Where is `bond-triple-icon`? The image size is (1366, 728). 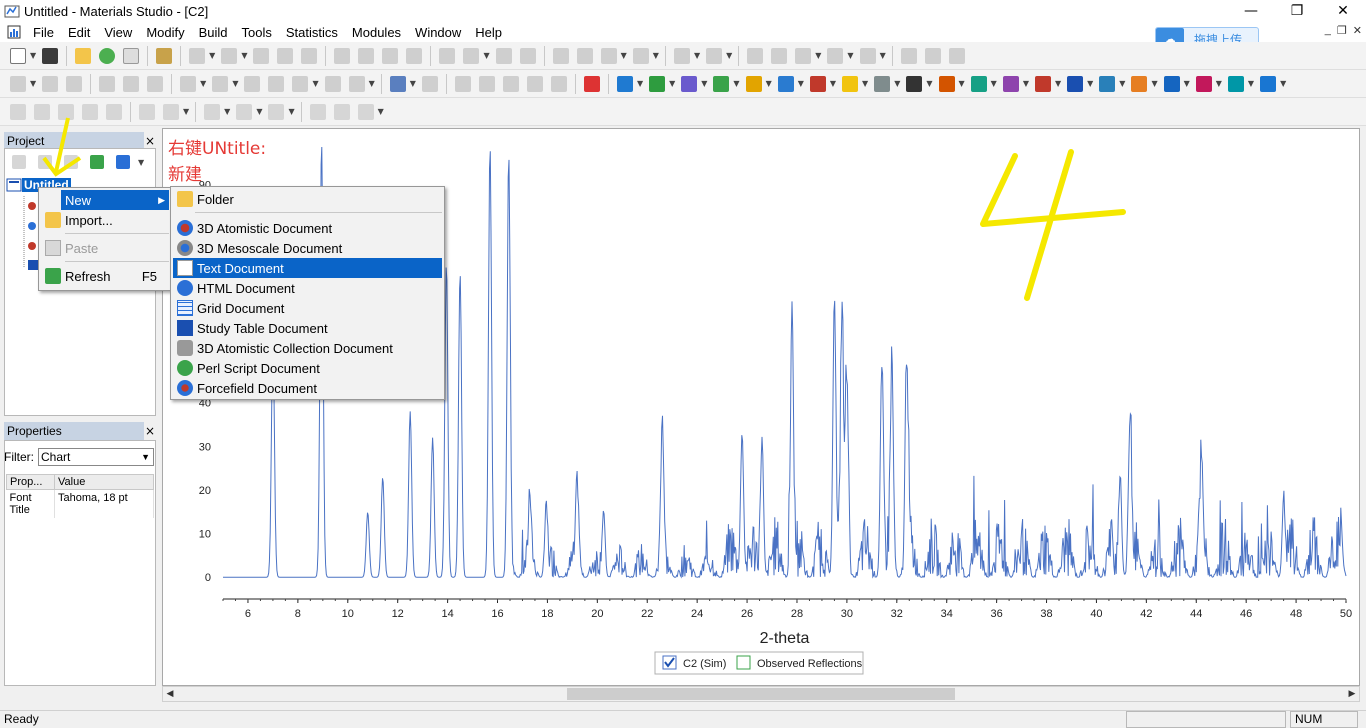 bond-triple-icon is located at coordinates (276, 111).